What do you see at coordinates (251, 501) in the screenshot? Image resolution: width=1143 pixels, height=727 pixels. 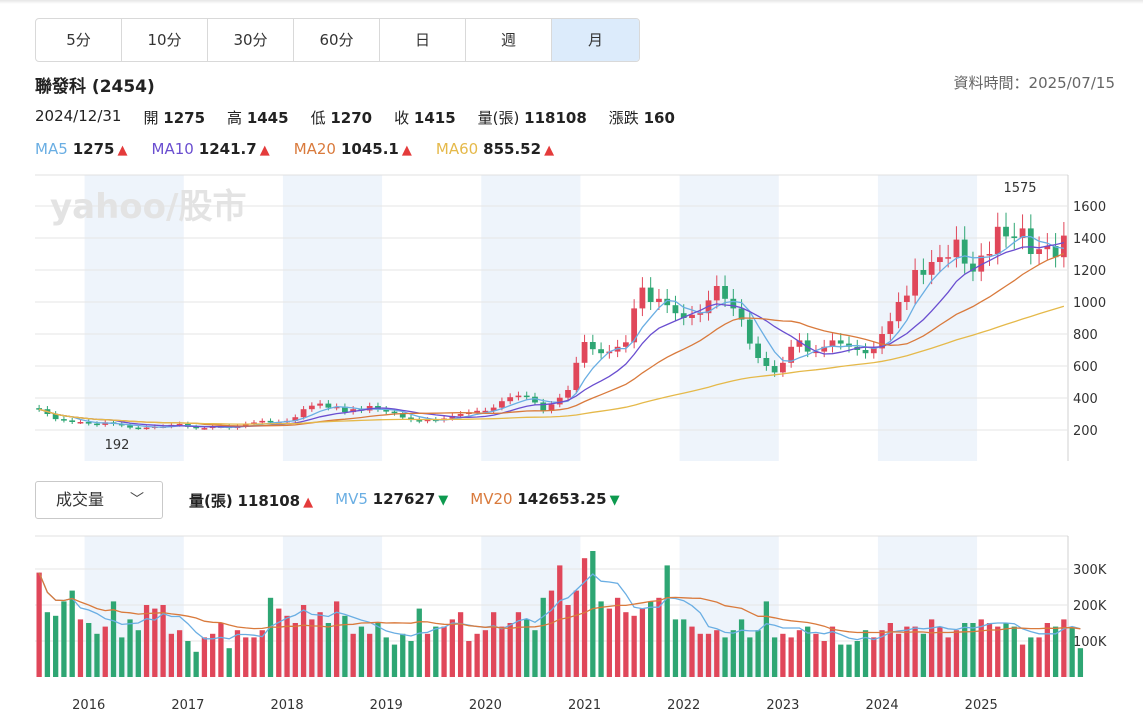 I see `vol-legend: 量(張) 118108 ▲` at bounding box center [251, 501].